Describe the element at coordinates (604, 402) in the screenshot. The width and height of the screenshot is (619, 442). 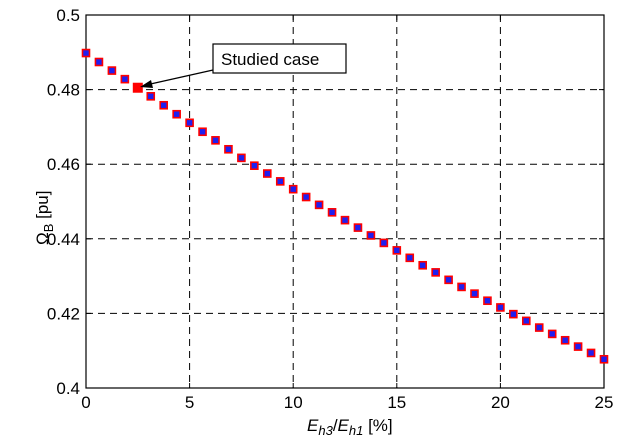
I see `x-tick-label: 25` at that location.